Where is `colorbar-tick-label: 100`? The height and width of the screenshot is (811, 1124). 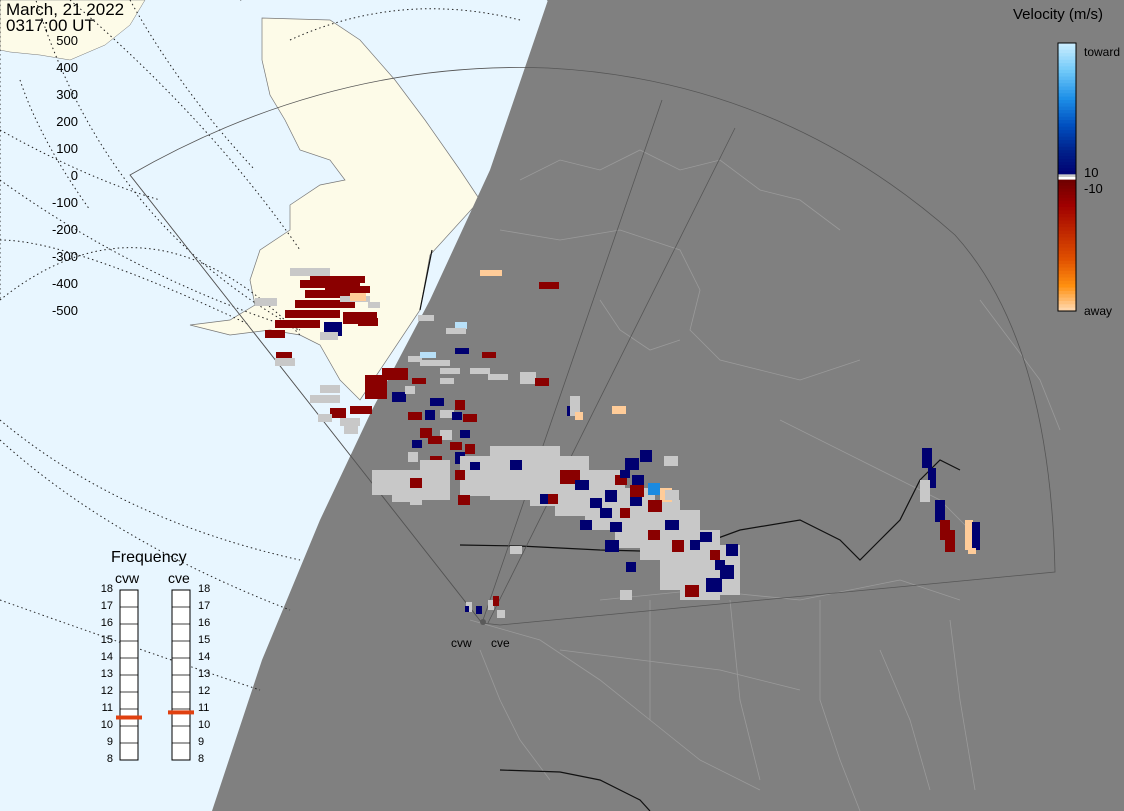
colorbar-tick-label: 100 is located at coordinates (67, 148).